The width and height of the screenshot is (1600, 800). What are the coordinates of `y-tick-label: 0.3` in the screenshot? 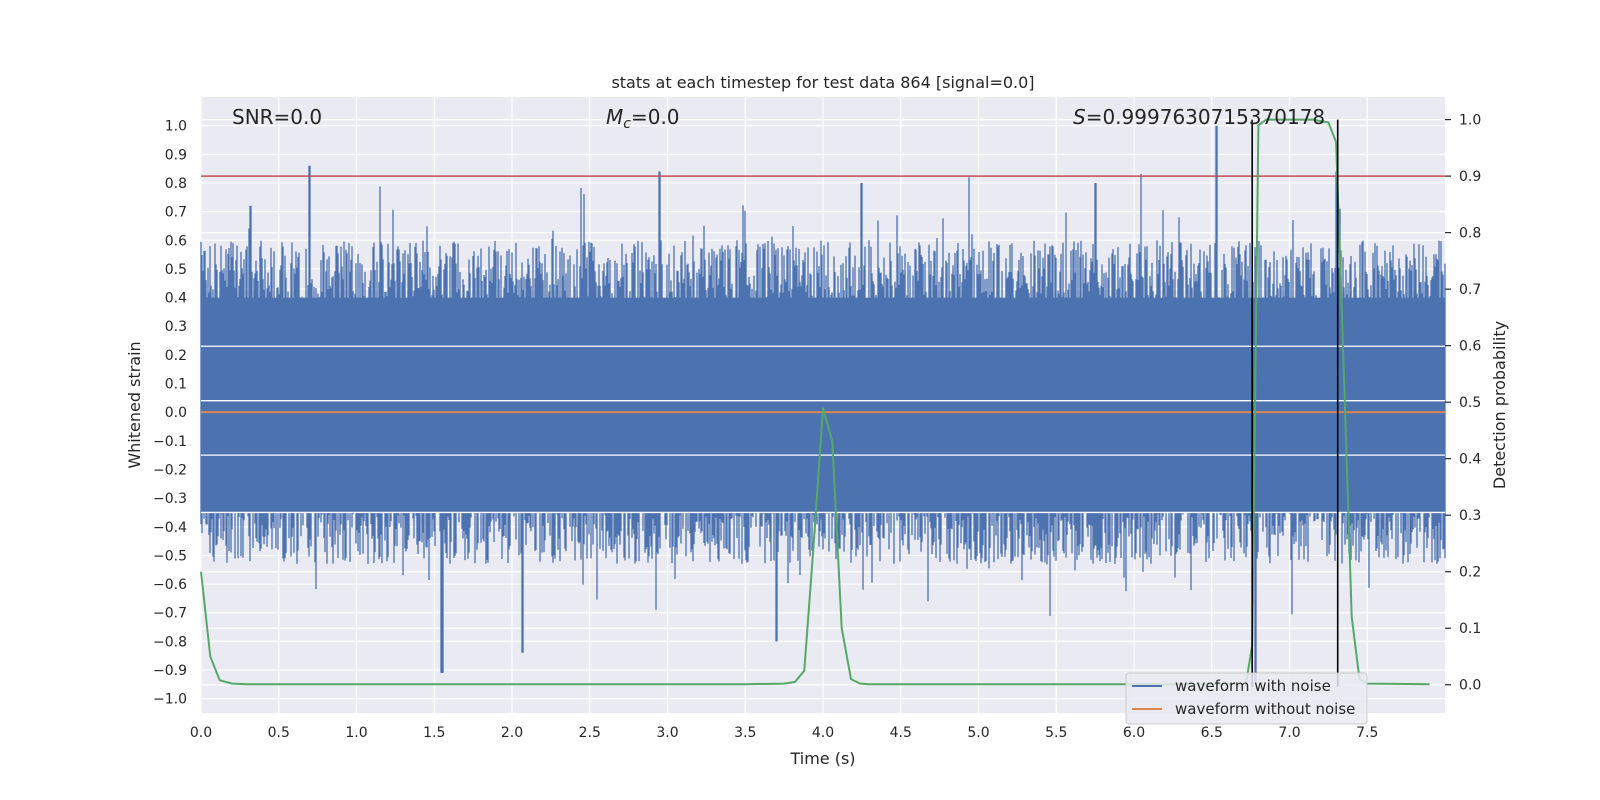 It's located at (176, 327).